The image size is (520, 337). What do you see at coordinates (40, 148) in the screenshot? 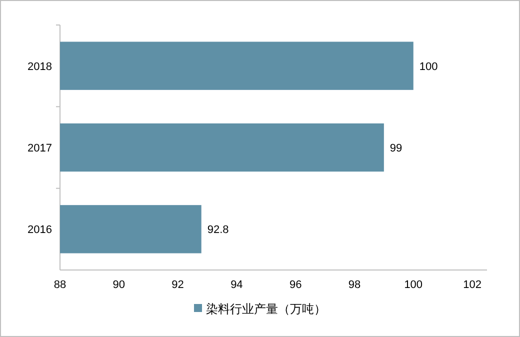
I see `y-tick-label: 2017` at bounding box center [40, 148].